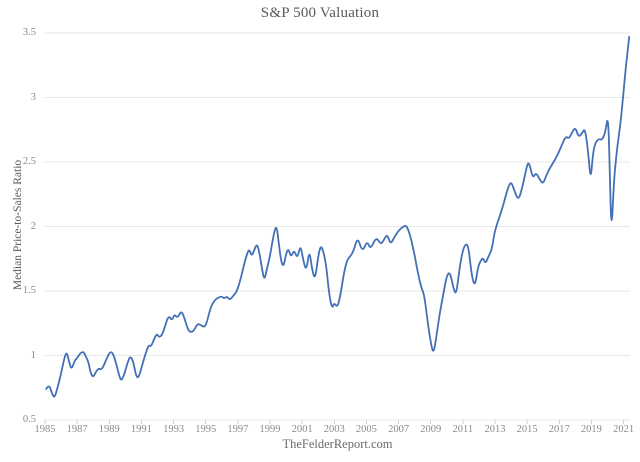  Describe the element at coordinates (337, 444) in the screenshot. I see `source-attribution: TheFelderReport.com` at that location.